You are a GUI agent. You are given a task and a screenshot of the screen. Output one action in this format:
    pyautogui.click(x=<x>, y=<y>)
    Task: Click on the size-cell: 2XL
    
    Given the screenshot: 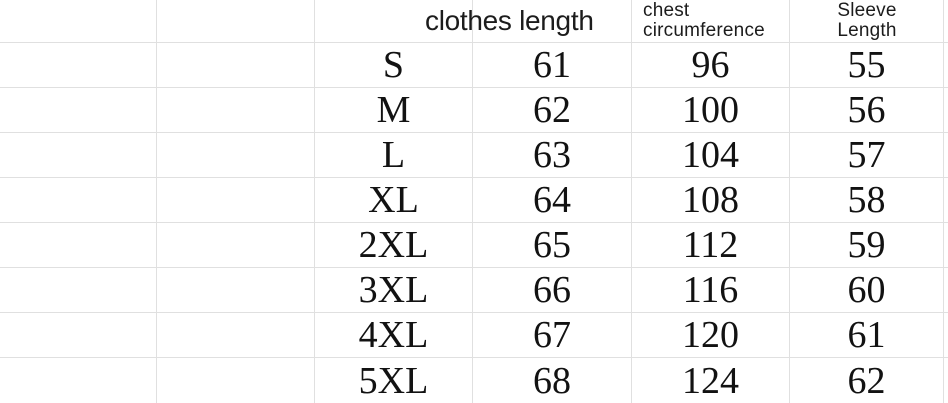 What is the action you would take?
    pyautogui.click(x=394, y=245)
    